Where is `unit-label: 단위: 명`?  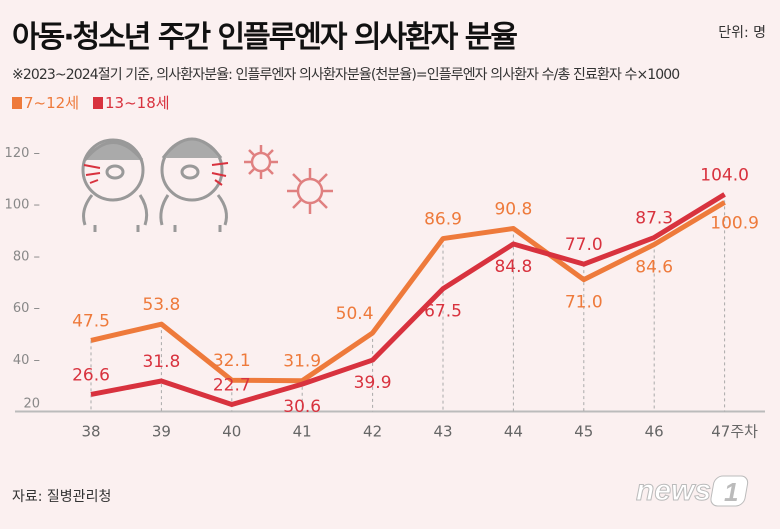
unit-label: 단위: 명 is located at coordinates (742, 33).